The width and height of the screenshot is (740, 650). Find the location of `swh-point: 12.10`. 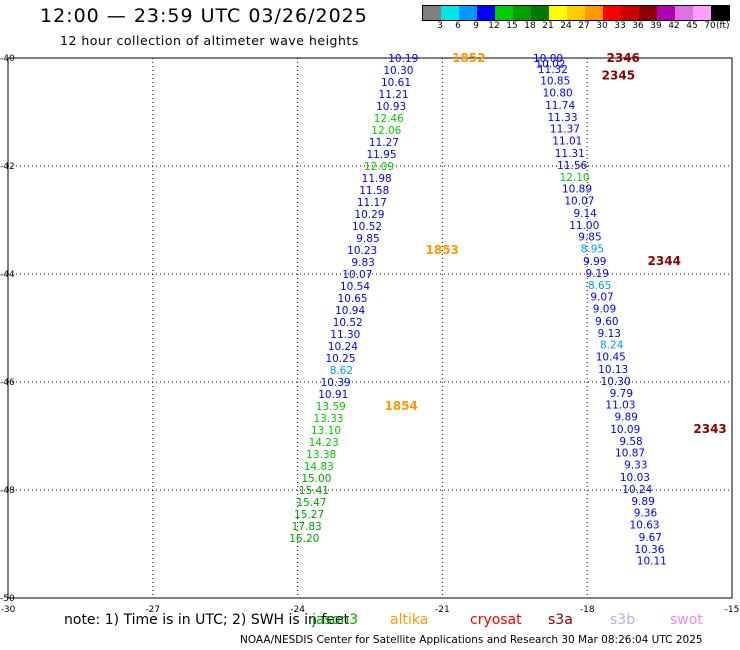

swh-point: 12.10 is located at coordinates (575, 178).